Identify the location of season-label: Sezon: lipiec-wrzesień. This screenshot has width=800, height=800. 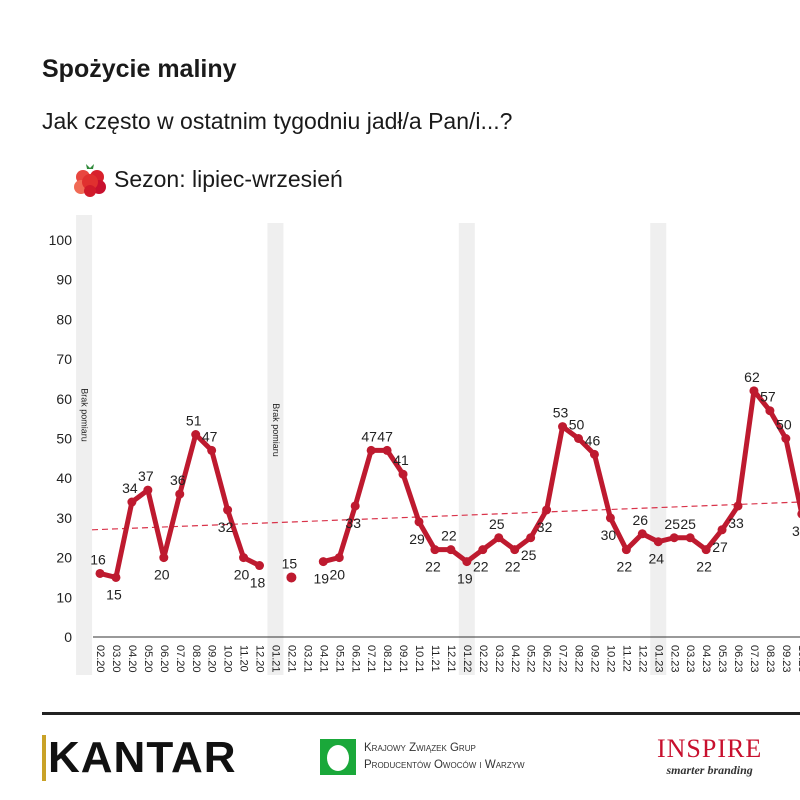
(228, 178).